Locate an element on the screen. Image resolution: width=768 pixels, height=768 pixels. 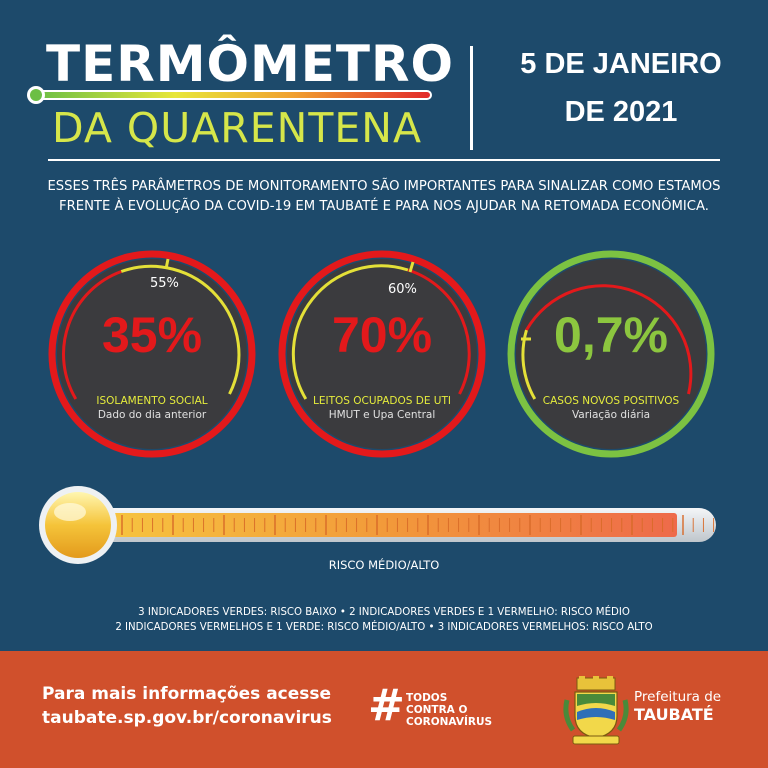
taubate-crest-icon is located at coordinates (596, 710).